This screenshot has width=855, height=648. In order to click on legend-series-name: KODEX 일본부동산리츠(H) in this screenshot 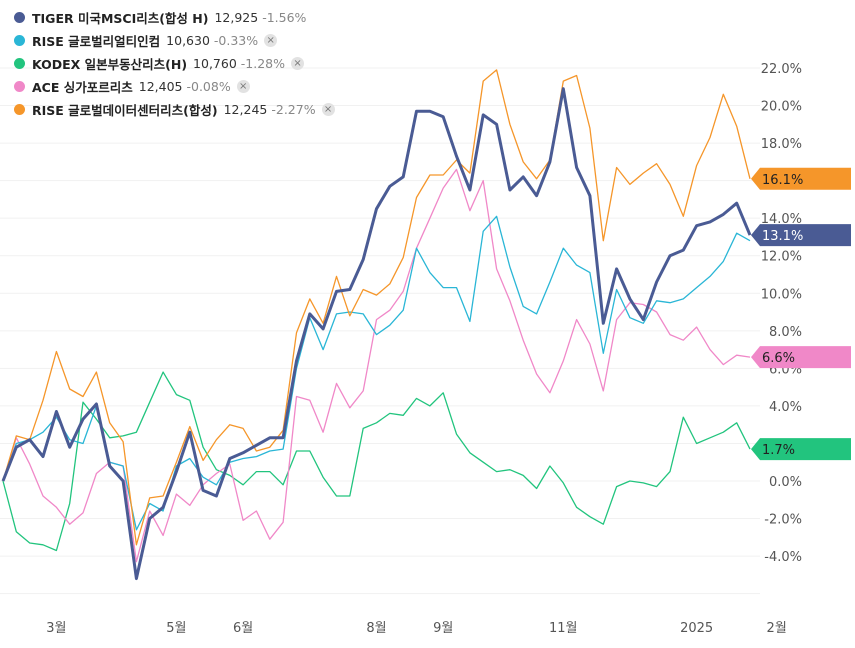, I will do `click(110, 64)`.